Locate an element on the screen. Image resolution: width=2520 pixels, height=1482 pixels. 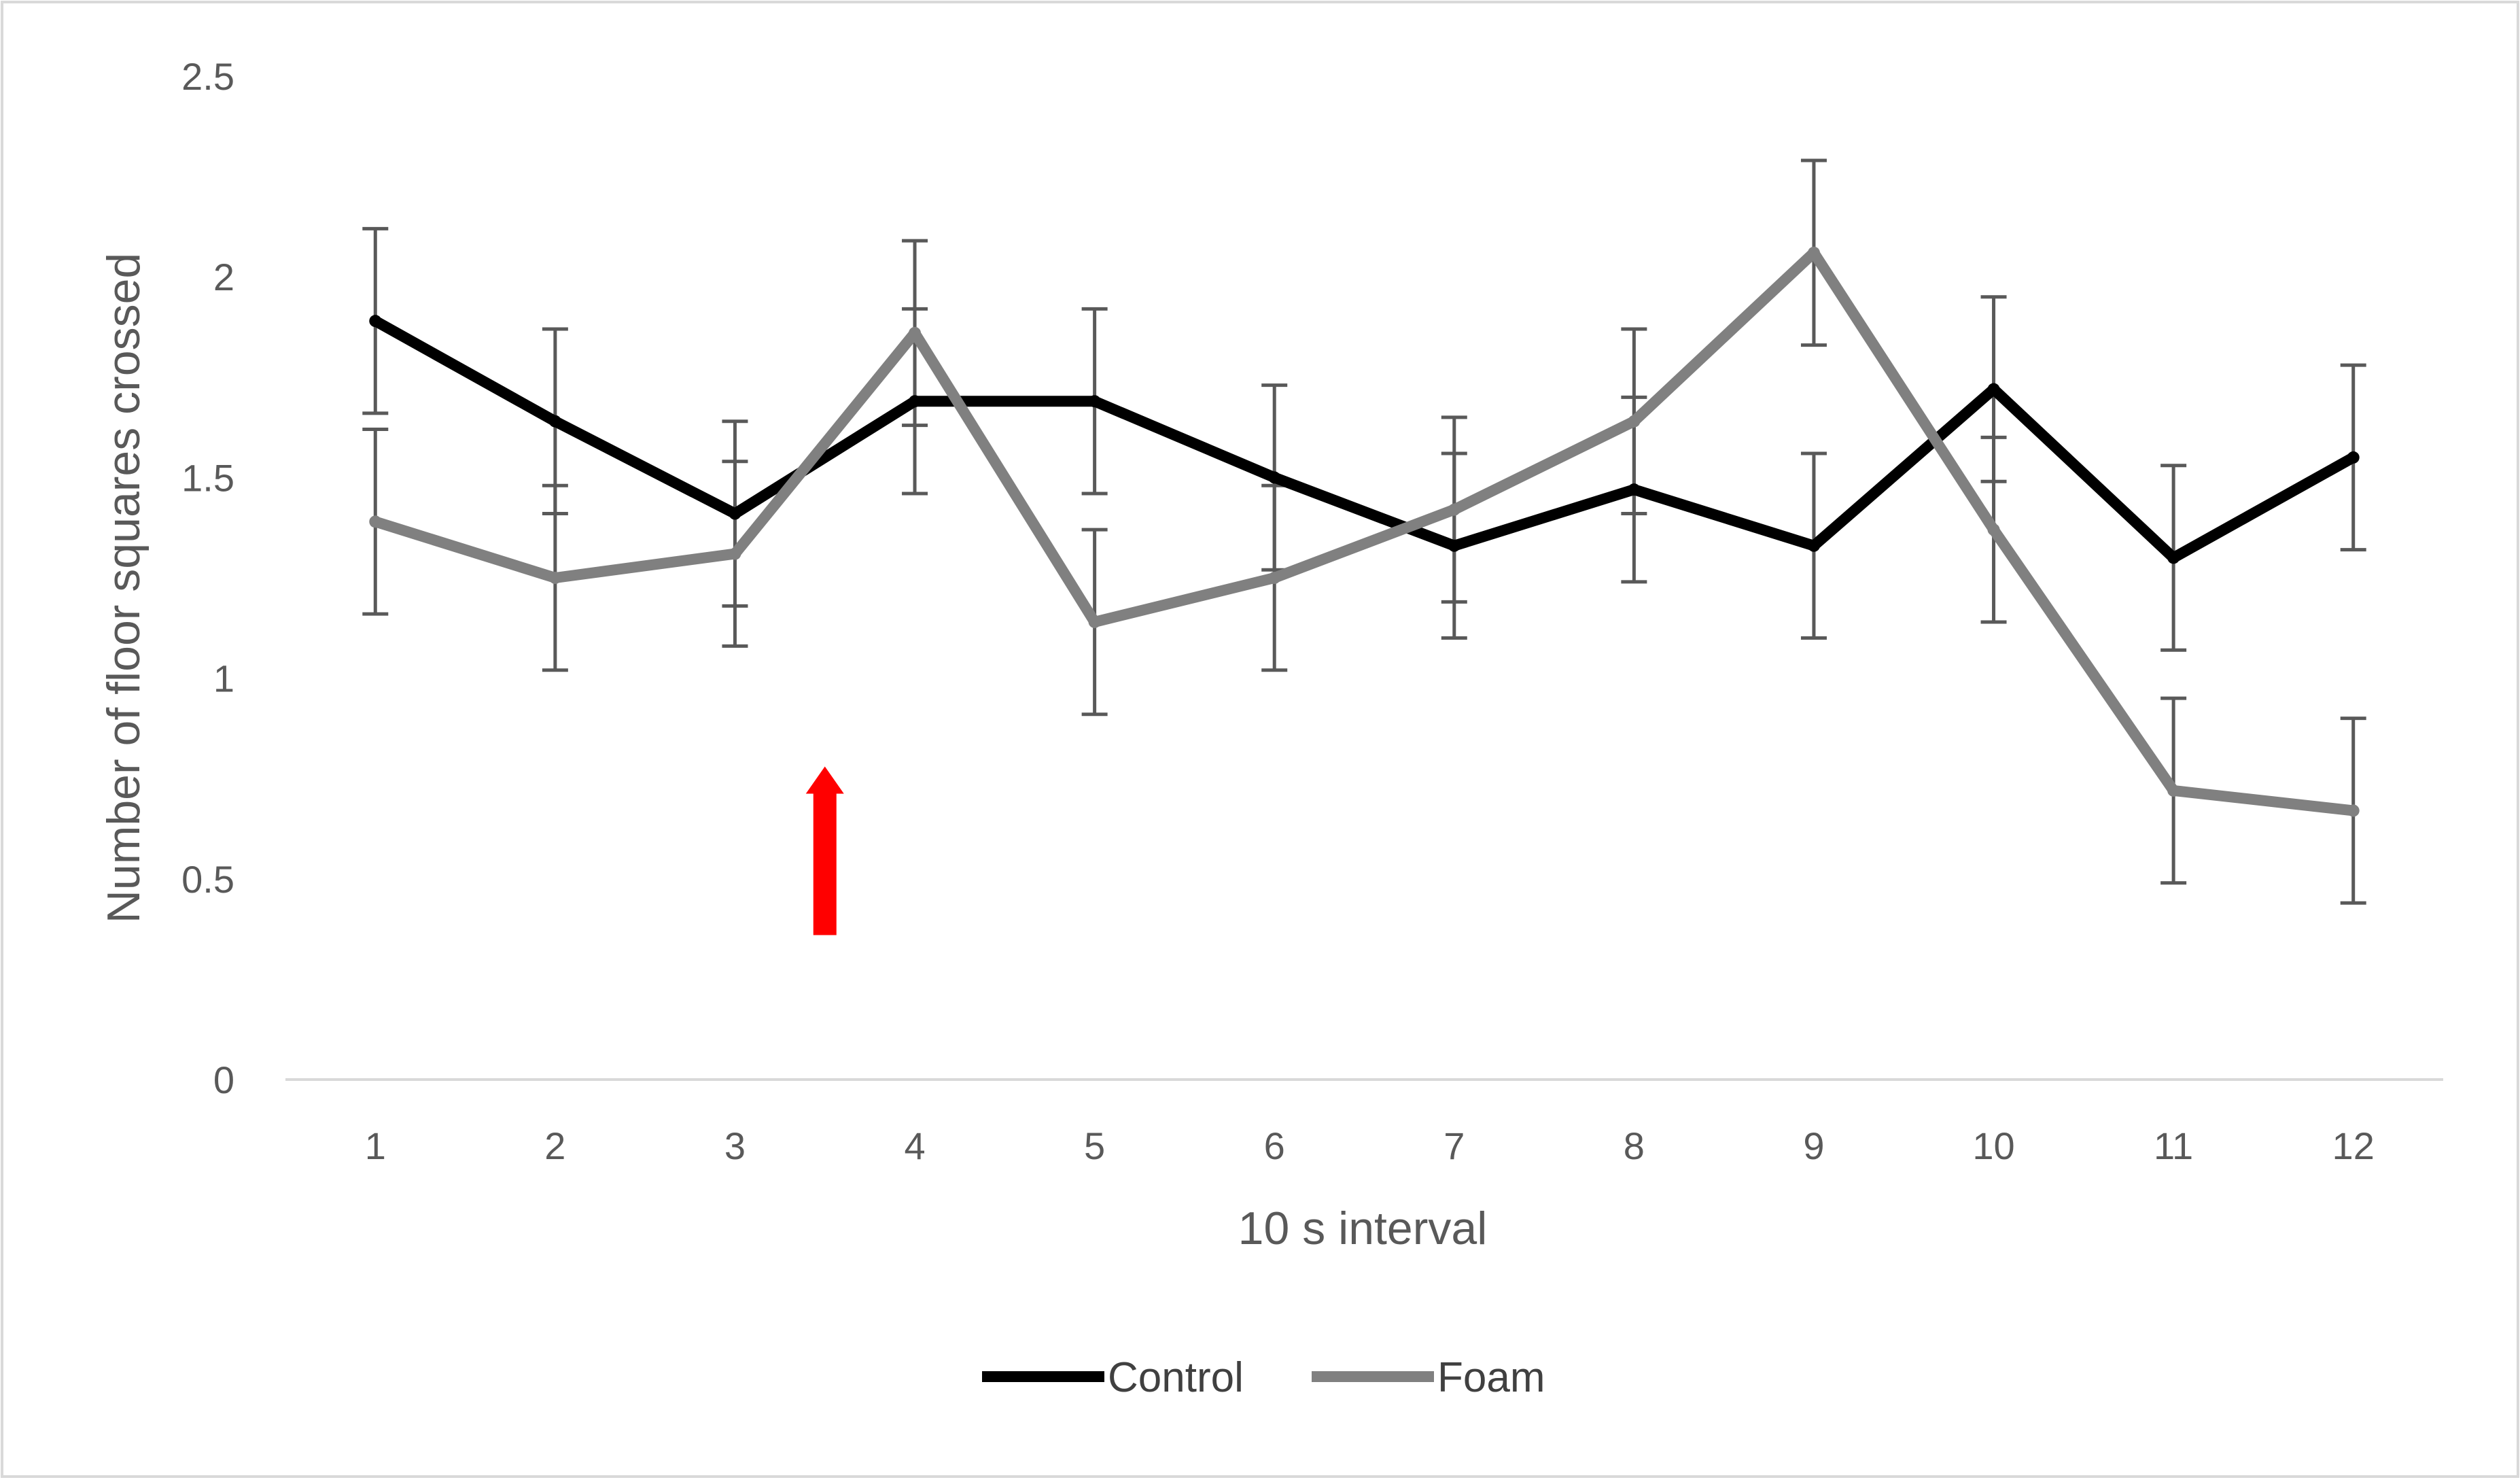
x-tick-label: 3 is located at coordinates (735, 1145).